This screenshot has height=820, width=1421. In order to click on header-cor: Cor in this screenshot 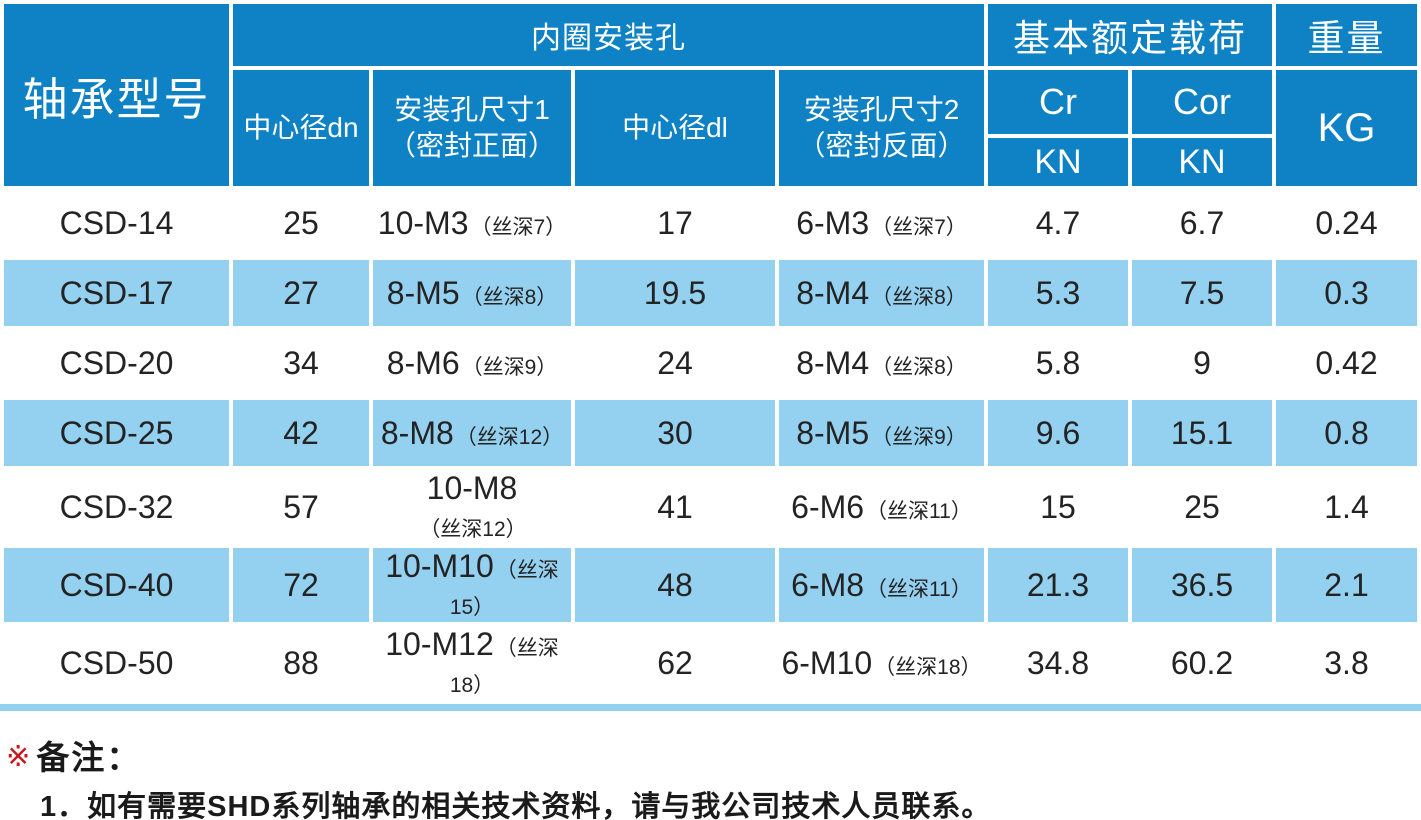, I will do `click(1202, 102)`.